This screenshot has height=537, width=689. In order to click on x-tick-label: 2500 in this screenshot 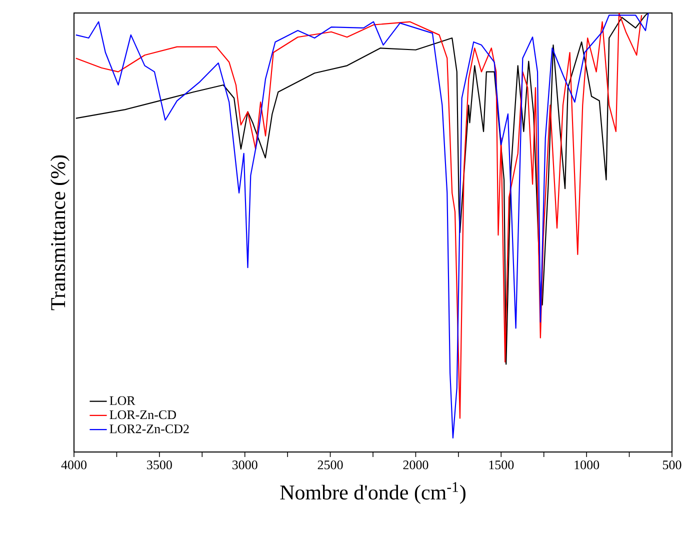, I will do `click(330, 465)`.